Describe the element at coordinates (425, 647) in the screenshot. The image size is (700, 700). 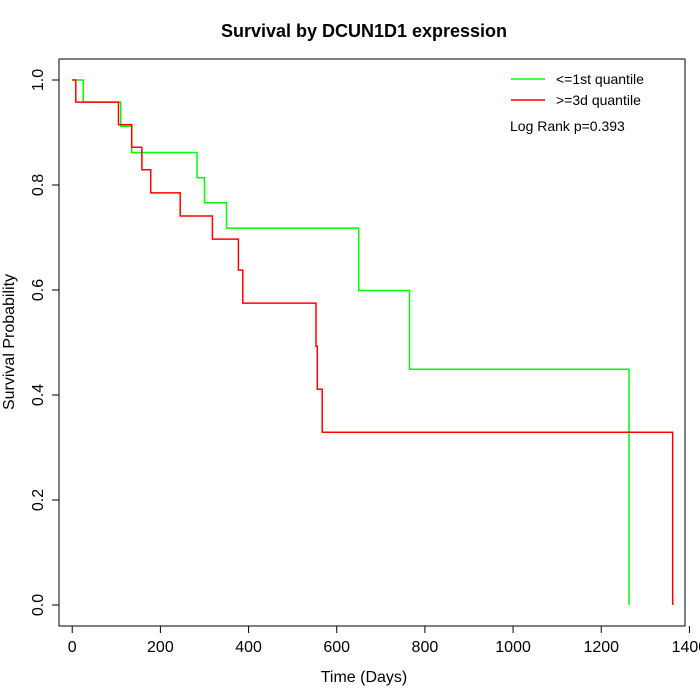
I see `x-tick-label: 800` at that location.